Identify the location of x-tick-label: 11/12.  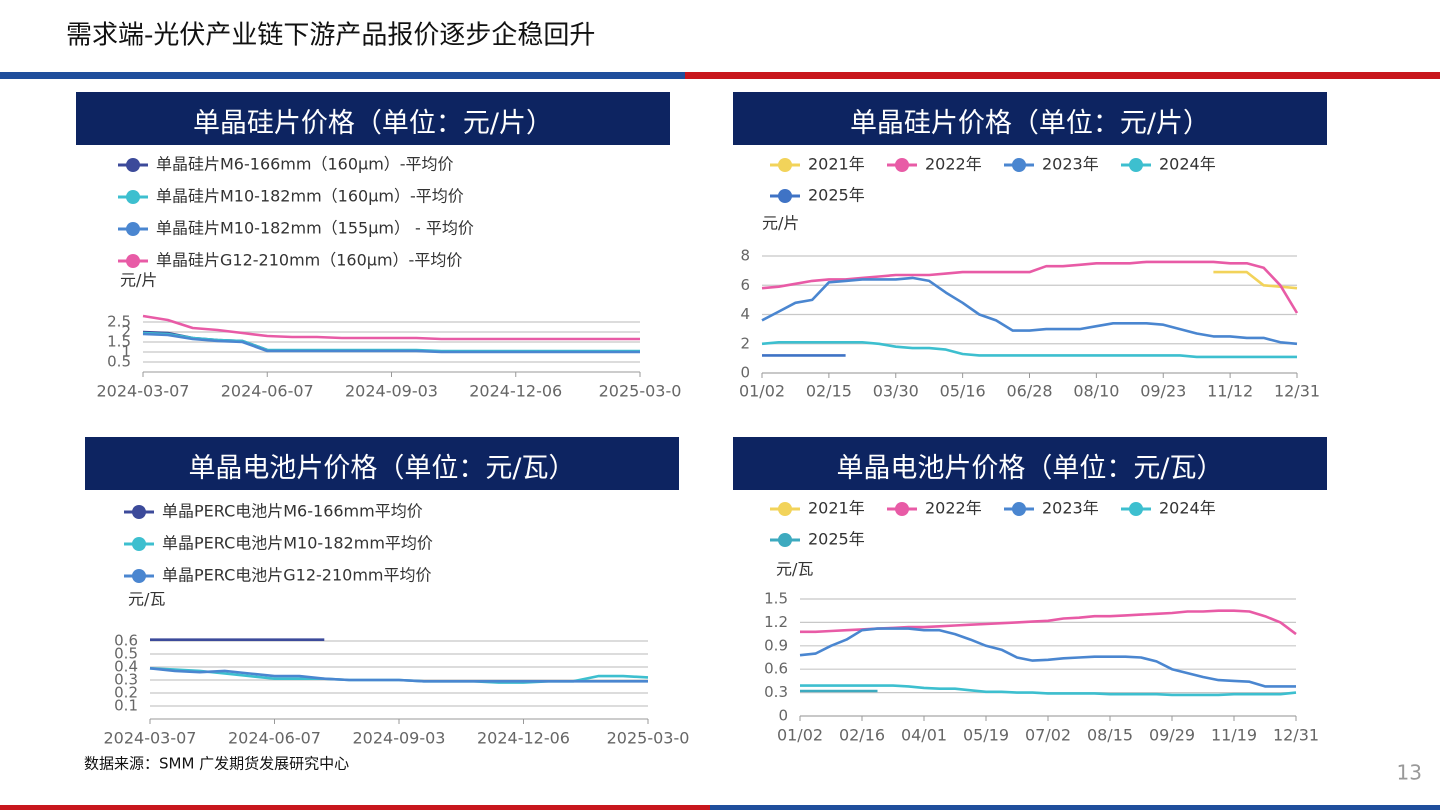
(1230, 391).